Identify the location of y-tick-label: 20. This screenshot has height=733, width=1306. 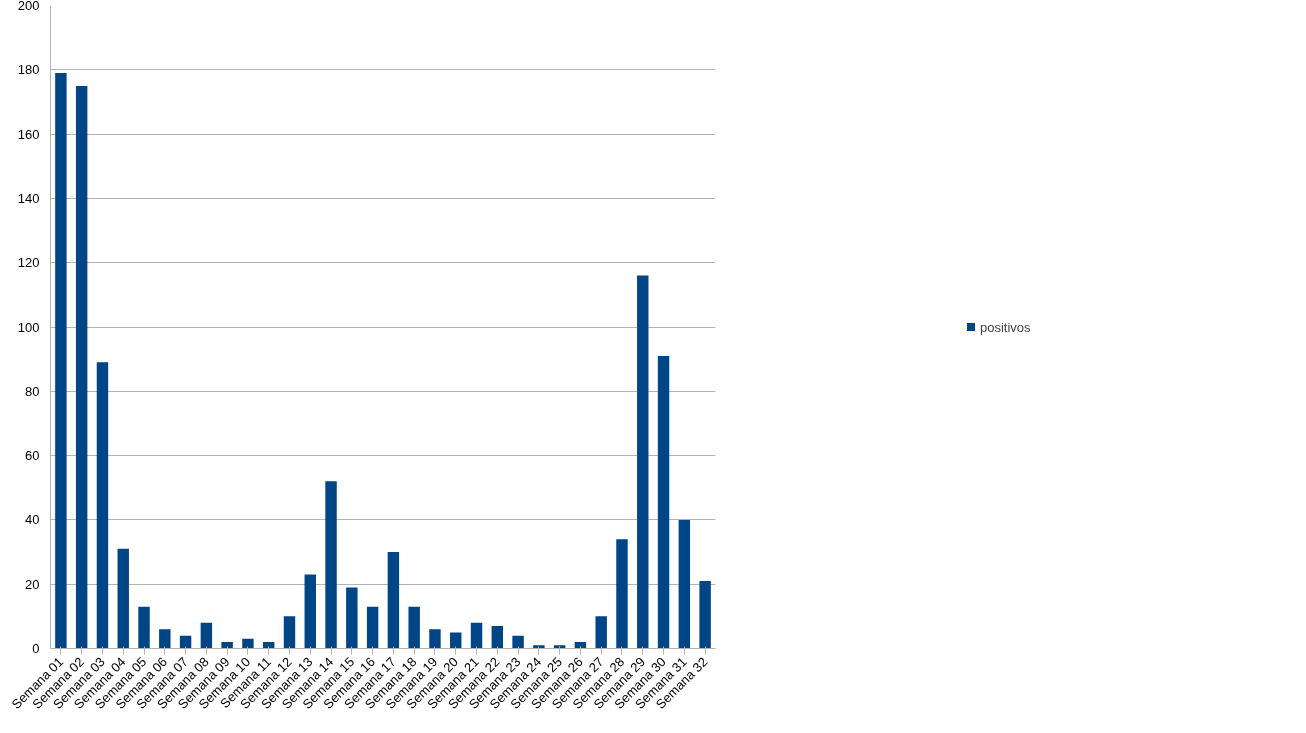
(32, 584).